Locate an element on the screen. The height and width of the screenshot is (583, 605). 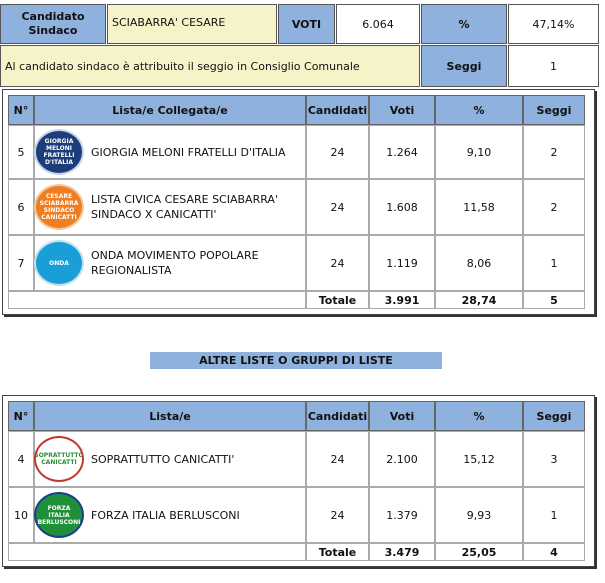
total-votes: 3.479 is located at coordinates (402, 552).